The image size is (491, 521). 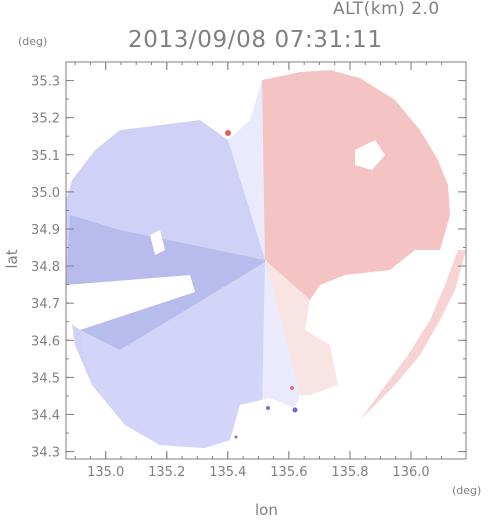 What do you see at coordinates (45, 82) in the screenshot?
I see `y-tick-label: 35.3` at bounding box center [45, 82].